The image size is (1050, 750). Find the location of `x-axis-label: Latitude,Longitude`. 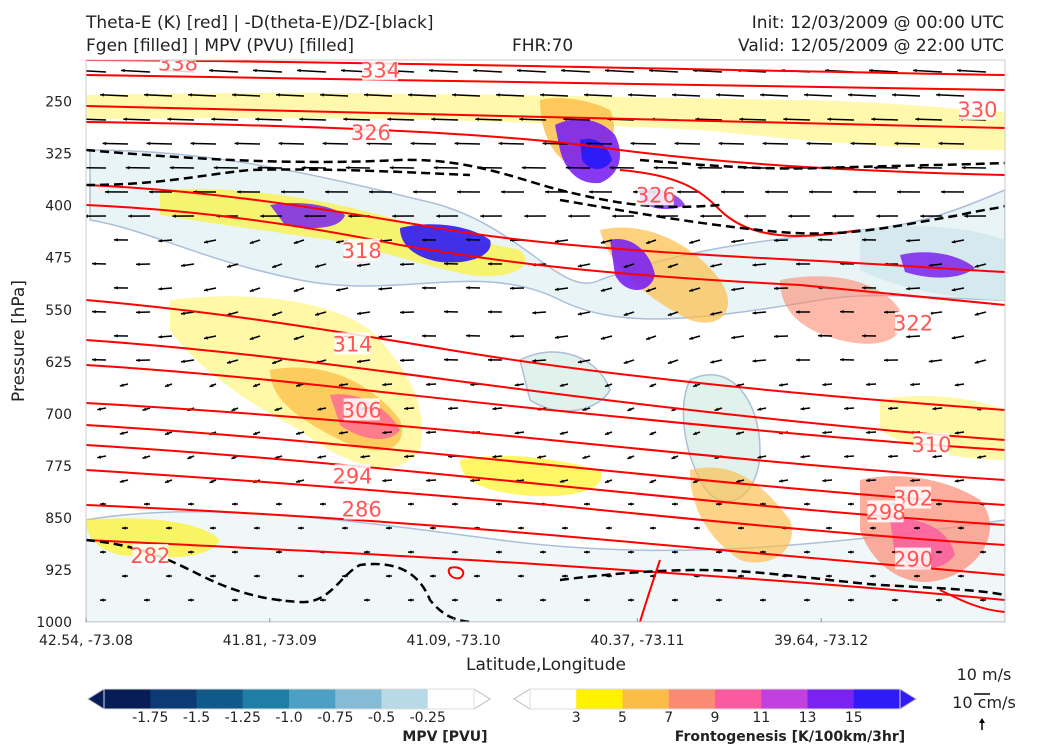

x-axis-label: Latitude,Longitude is located at coordinates (546, 665).